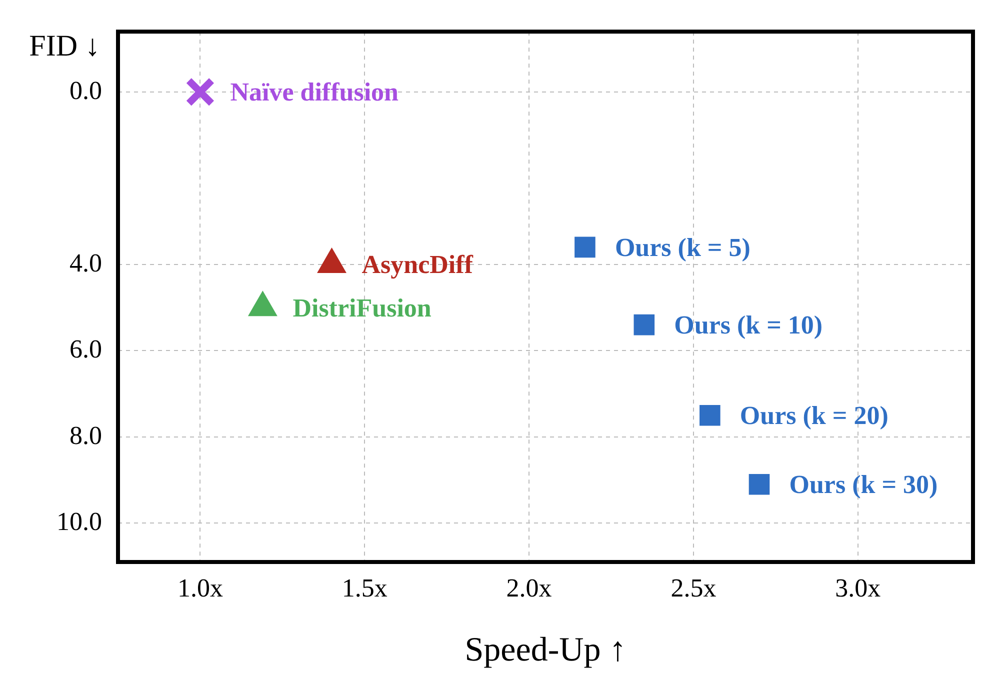 The height and width of the screenshot is (684, 996). What do you see at coordinates (365, 587) in the screenshot?
I see `x-tick-label: 1.5x` at bounding box center [365, 587].